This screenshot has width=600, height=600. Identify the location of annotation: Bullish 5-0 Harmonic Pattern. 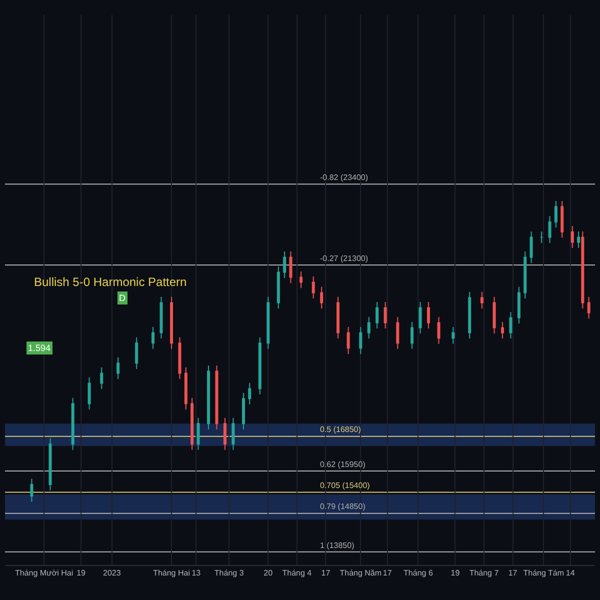
(110, 282).